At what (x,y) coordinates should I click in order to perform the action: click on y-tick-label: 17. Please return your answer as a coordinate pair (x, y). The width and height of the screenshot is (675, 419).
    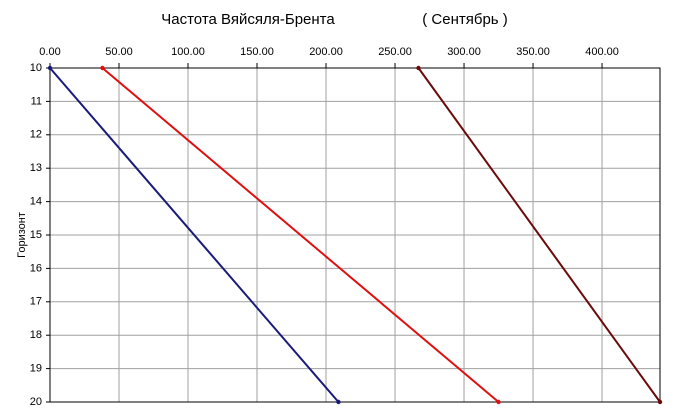
    Looking at the image, I should click on (36, 302).